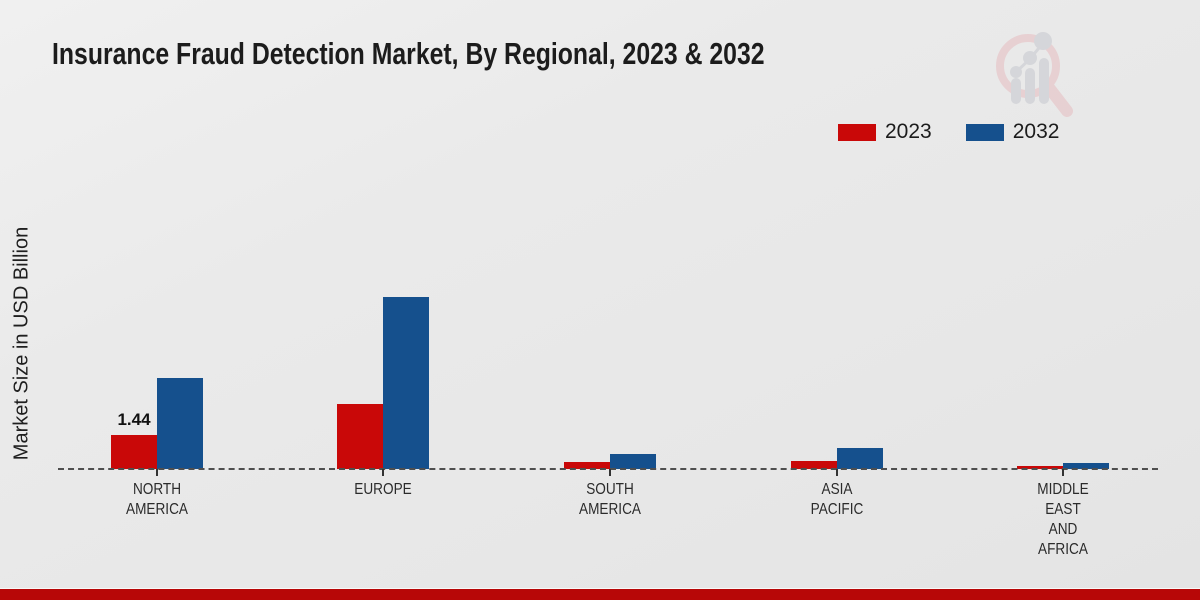 This screenshot has height=600, width=1200. What do you see at coordinates (157, 499) in the screenshot?
I see `category-label-north-america: NORTH AMERICA` at bounding box center [157, 499].